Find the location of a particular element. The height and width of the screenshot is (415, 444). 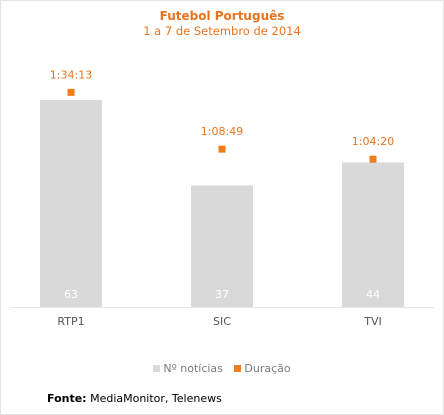

duration-point-rtp1 is located at coordinates (71, 92).